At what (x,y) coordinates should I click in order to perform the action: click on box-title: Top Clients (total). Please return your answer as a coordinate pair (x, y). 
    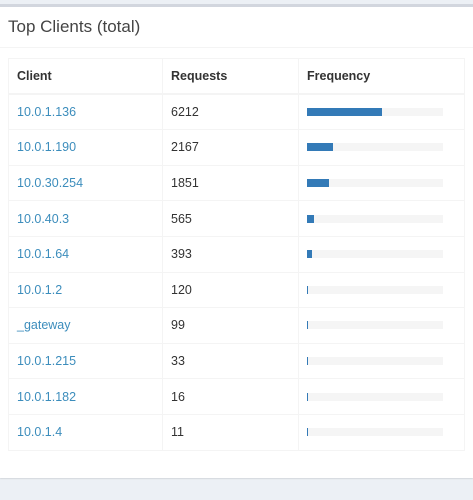
    Looking at the image, I should click on (74, 26).